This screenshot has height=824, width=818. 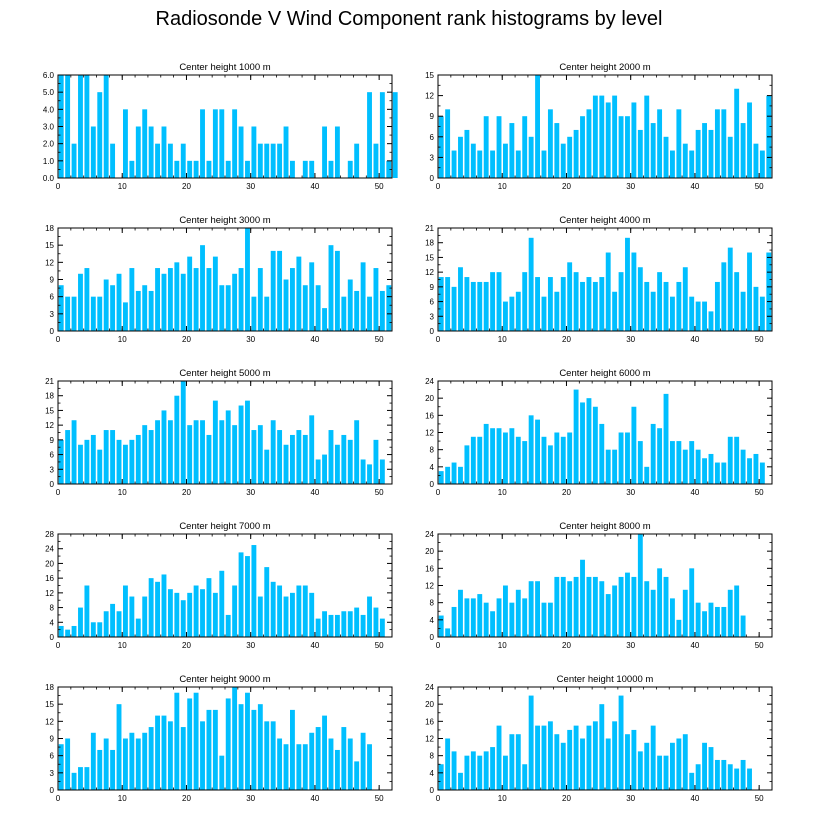 What do you see at coordinates (432, 331) in the screenshot?
I see `y-tick-label: 0` at bounding box center [432, 331].